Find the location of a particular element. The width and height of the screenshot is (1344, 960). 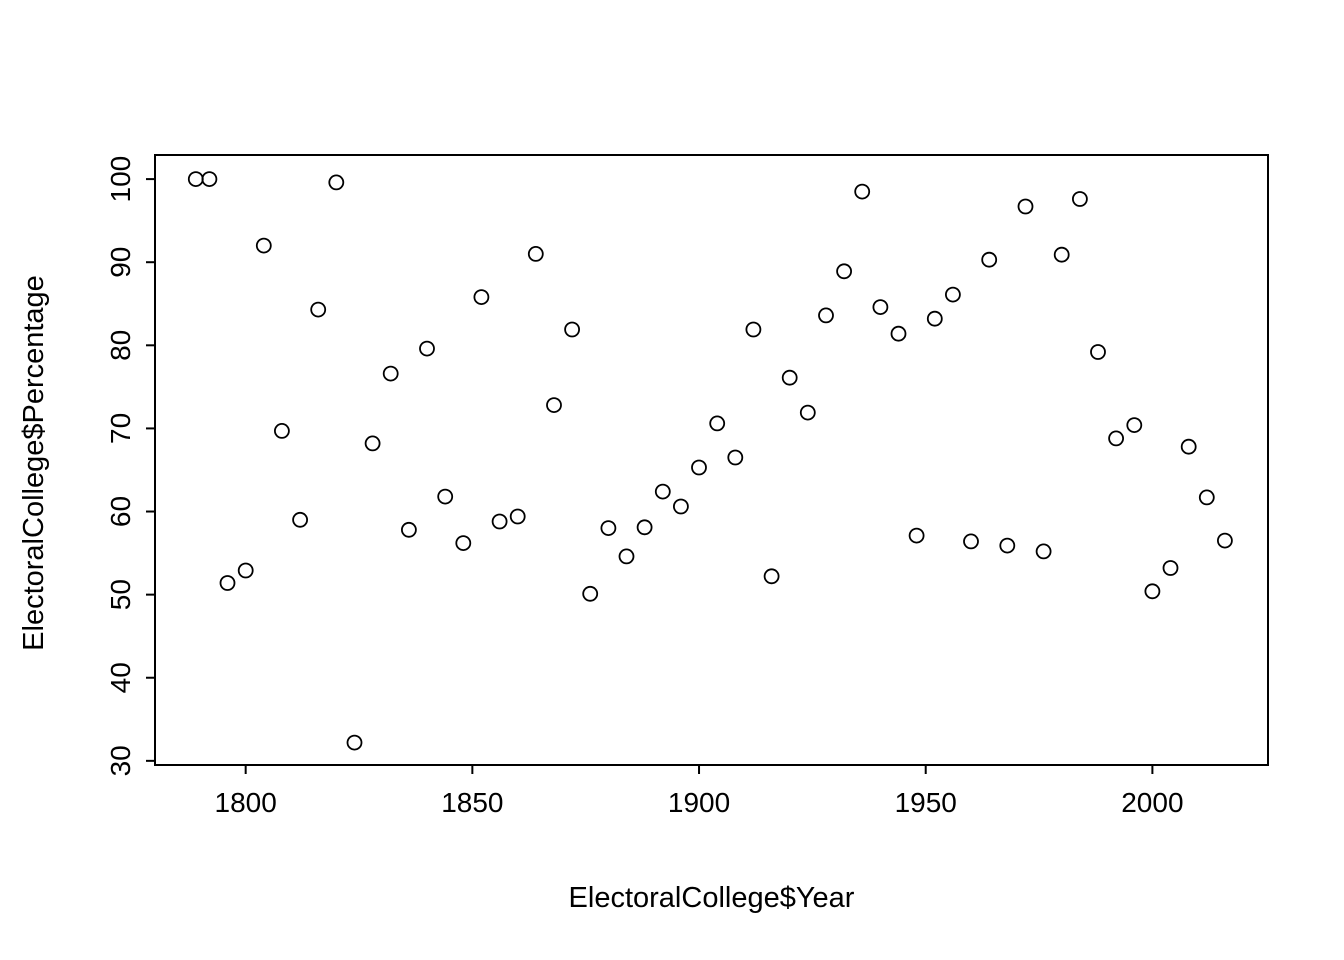

y-tick-label: 80 is located at coordinates (120, 345).